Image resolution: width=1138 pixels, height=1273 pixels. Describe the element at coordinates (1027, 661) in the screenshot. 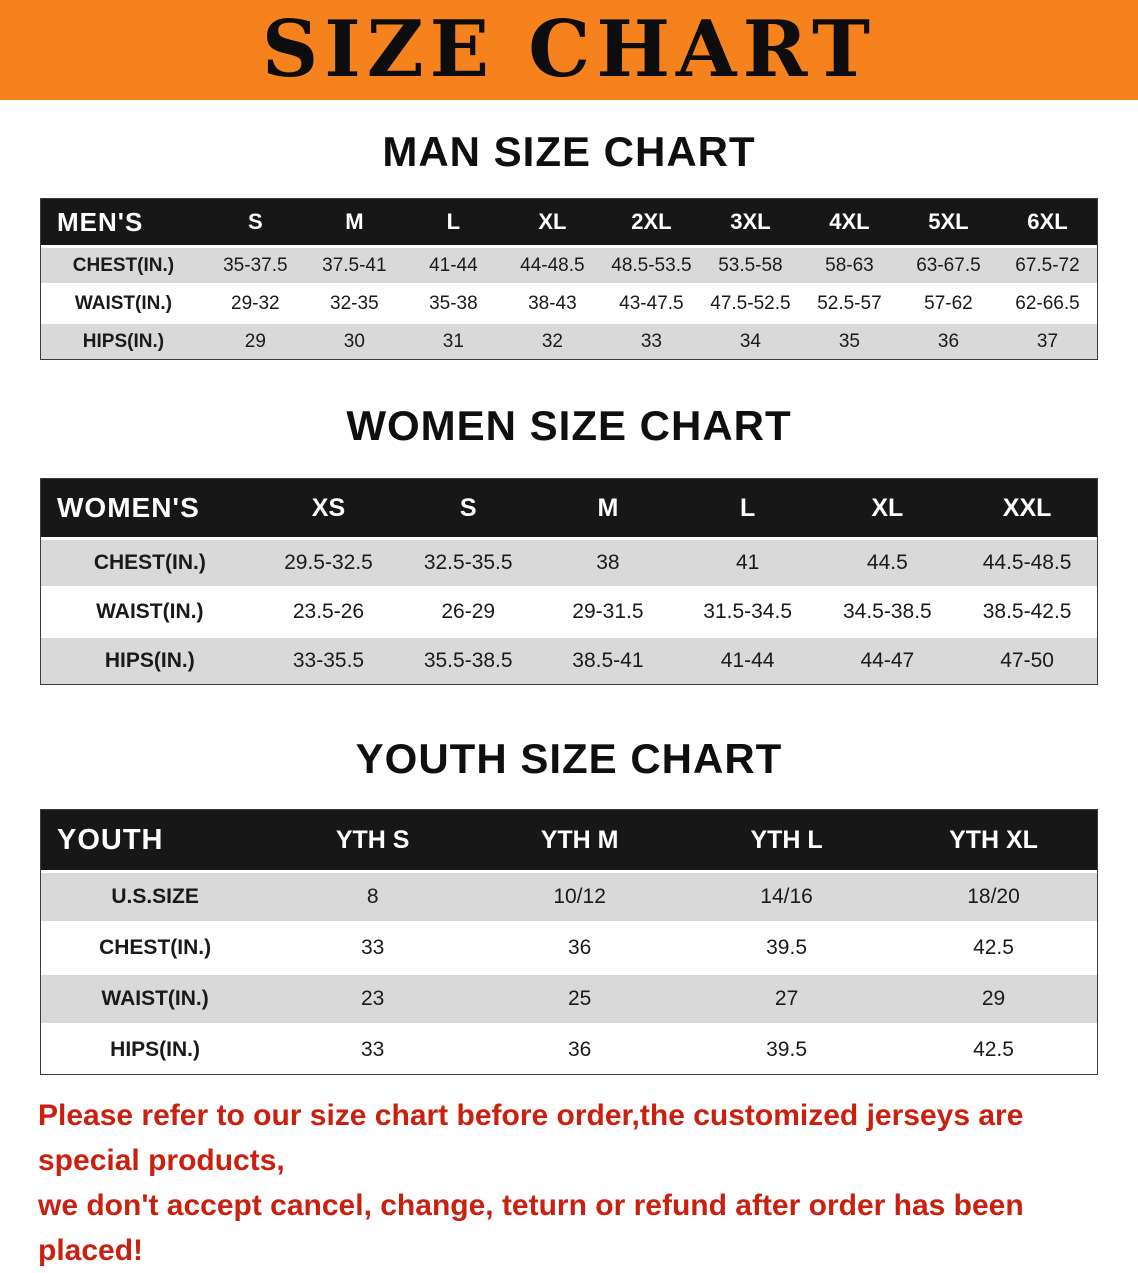

I see `size-value-cell: 47-50` at that location.